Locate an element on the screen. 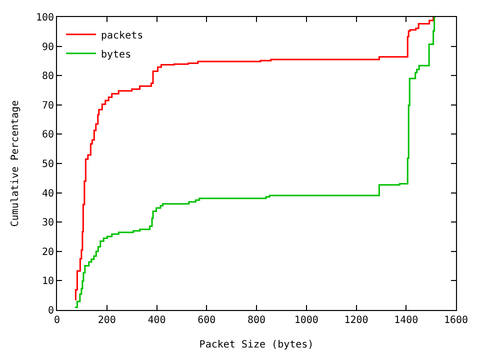 This screenshot has height=360, width=480. x-axis-title: Packet Size (bytes) is located at coordinates (256, 345).